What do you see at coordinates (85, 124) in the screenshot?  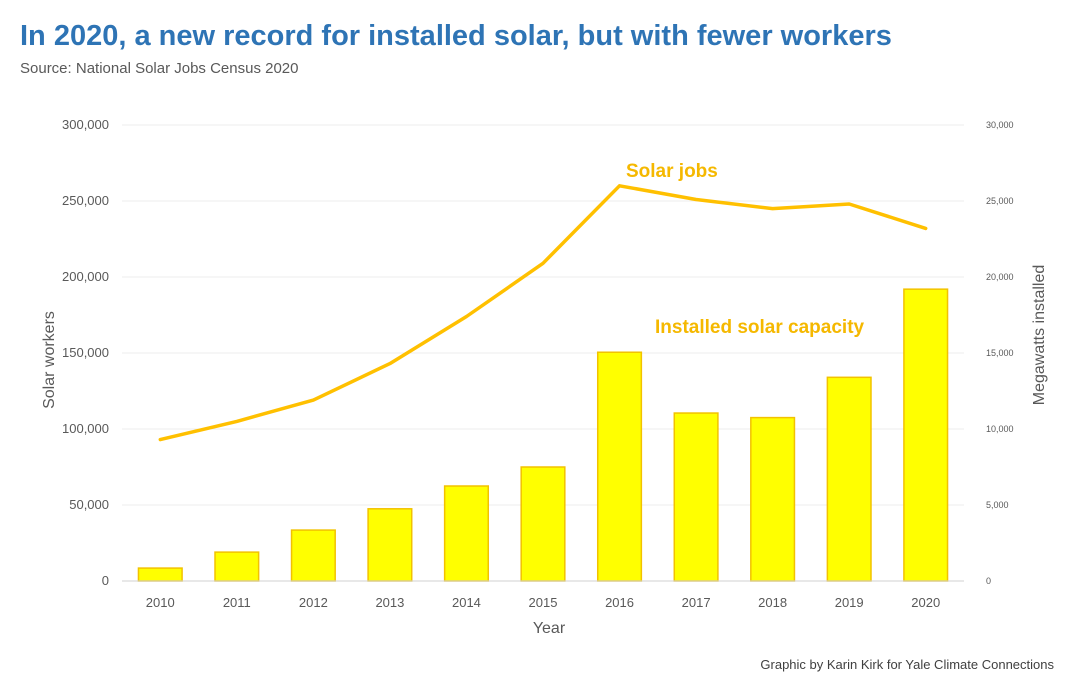 I see `y-left-tick-label: 300,000` at bounding box center [85, 124].